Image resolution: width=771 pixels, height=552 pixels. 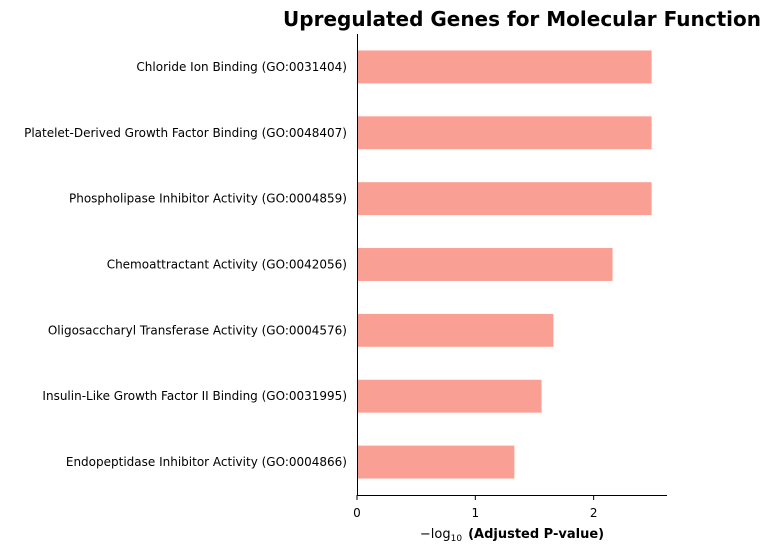 I want to click on x-tick-label: 2, so click(x=594, y=513).